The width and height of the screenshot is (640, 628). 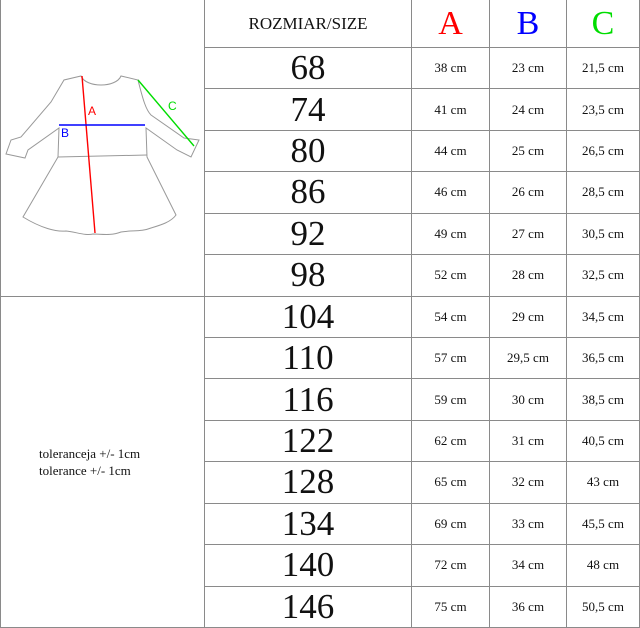 I want to click on measure-a-cell: 75 cm, so click(x=451, y=607).